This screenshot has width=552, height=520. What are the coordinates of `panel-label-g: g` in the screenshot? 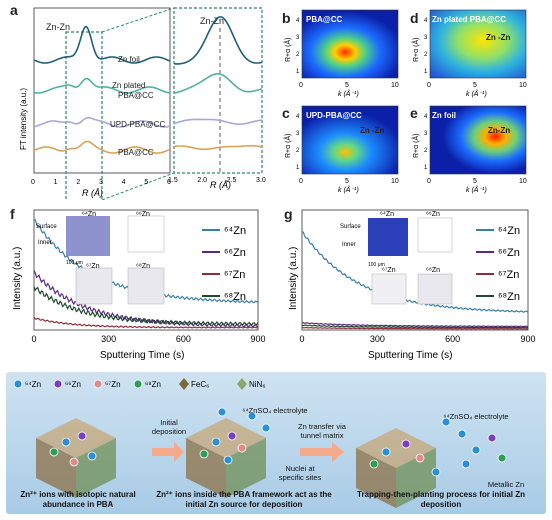 It's located at (288, 214).